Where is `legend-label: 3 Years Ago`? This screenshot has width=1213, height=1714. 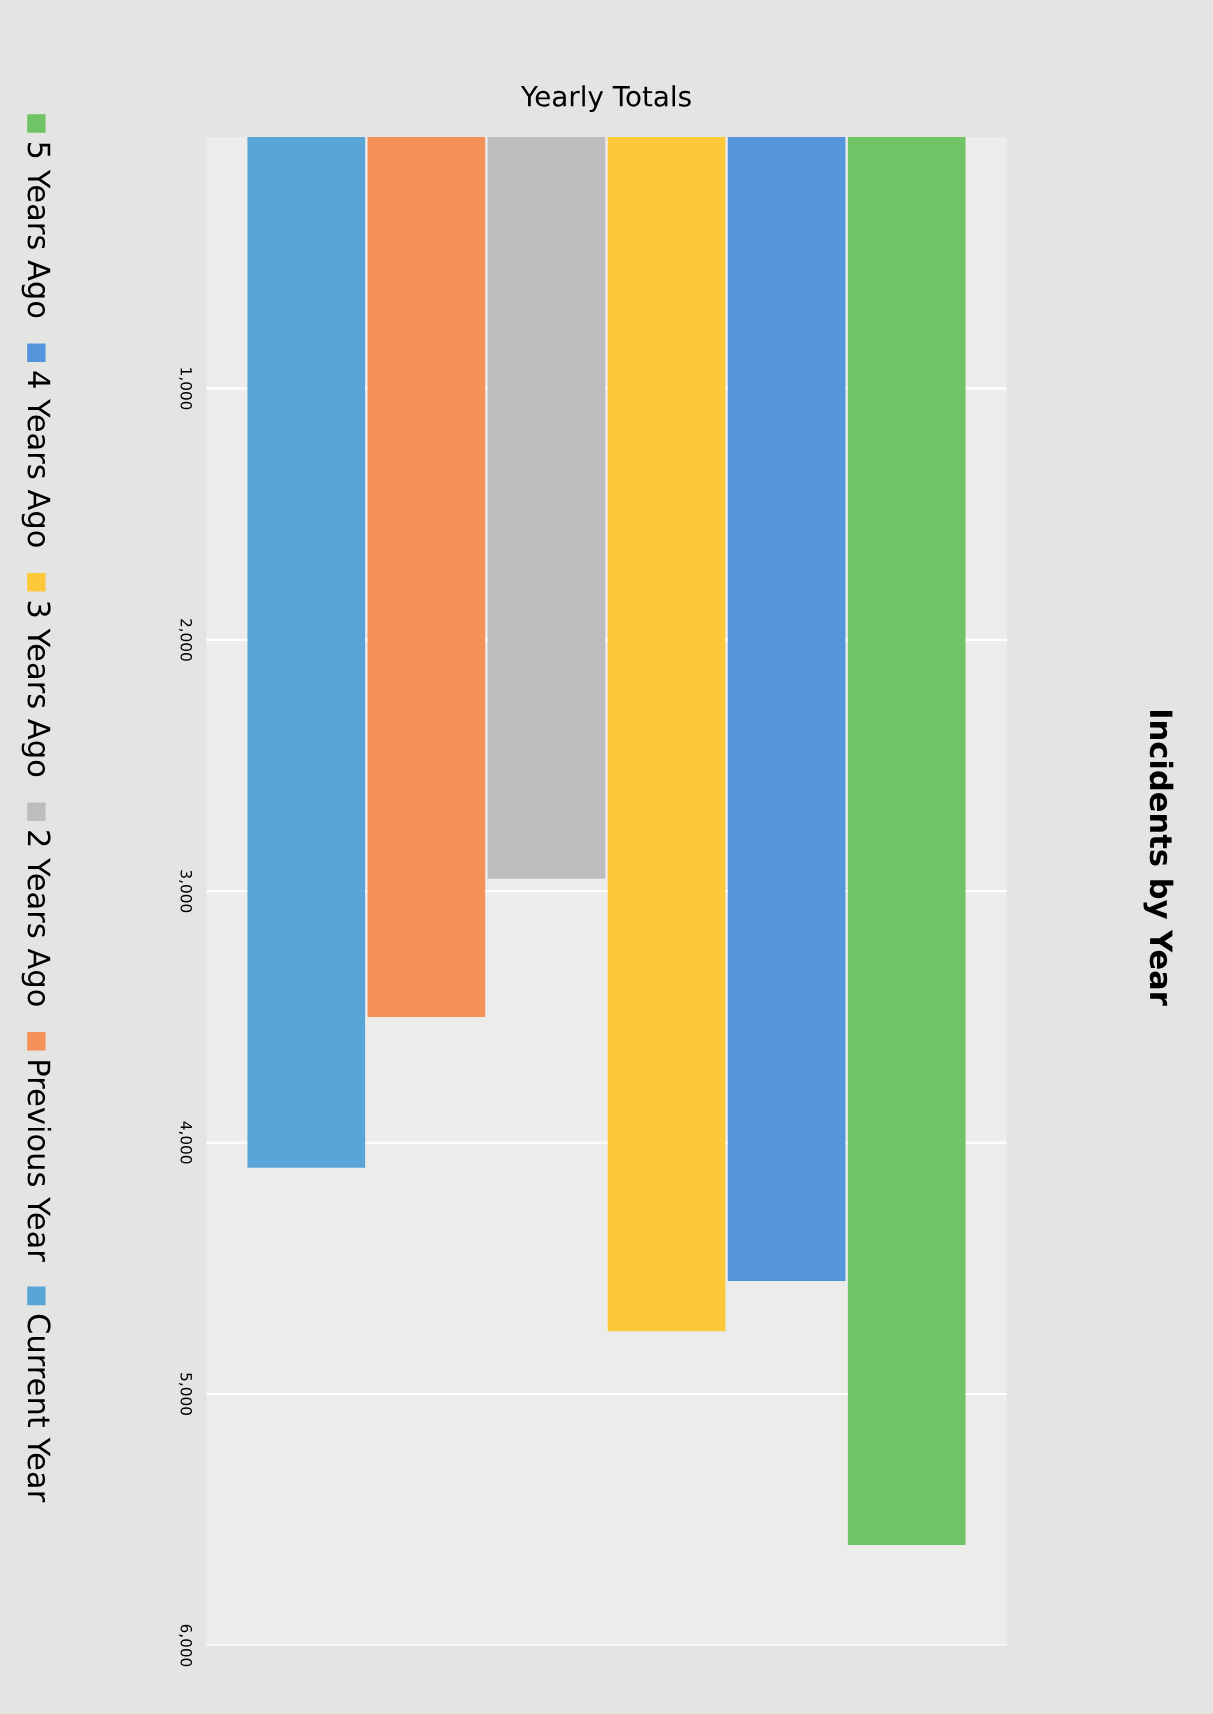 legend-label: 3 Years Ago is located at coordinates (36, 689).